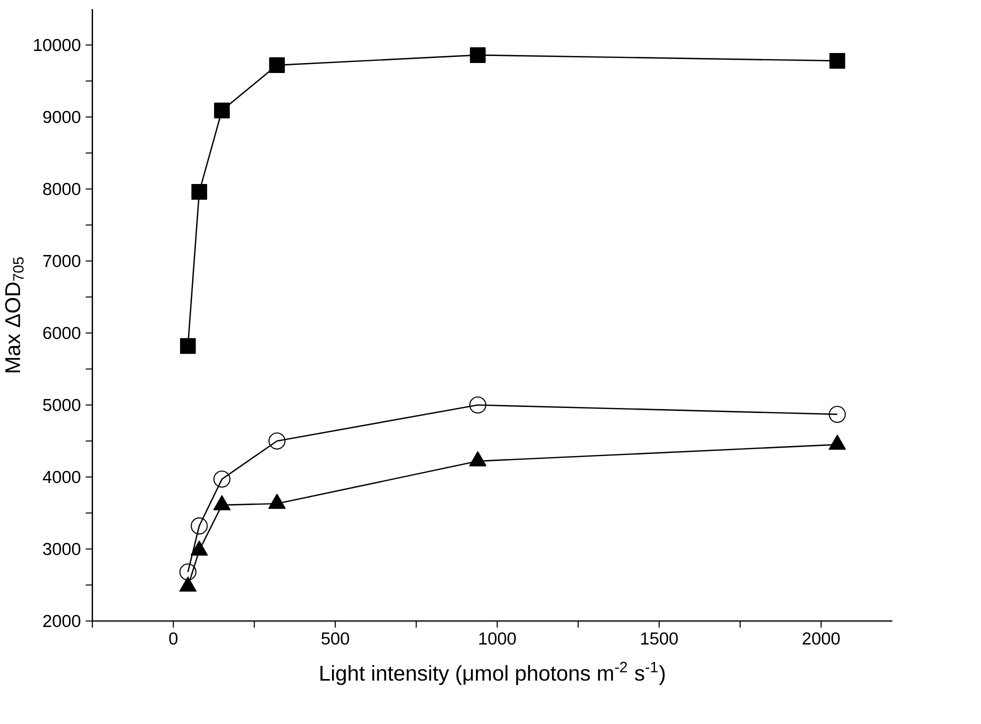 This screenshot has height=724, width=981. Describe the element at coordinates (14, 314) in the screenshot. I see `y-axis-title: Max ΔOD$_{705}$` at that location.